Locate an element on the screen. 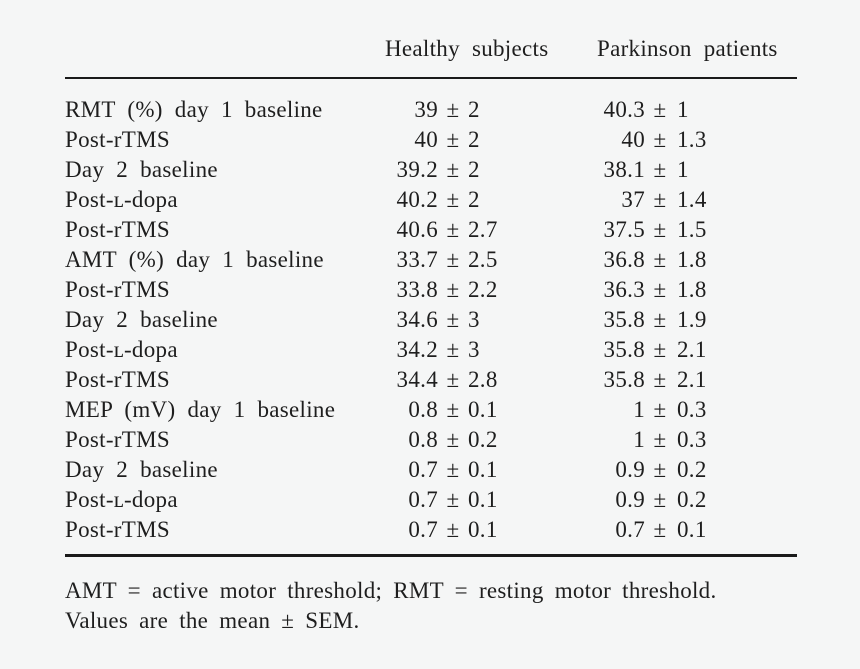 This screenshot has height=669, width=860. parkinson-value-cell: 1 ± 0.3 is located at coordinates (697, 410).